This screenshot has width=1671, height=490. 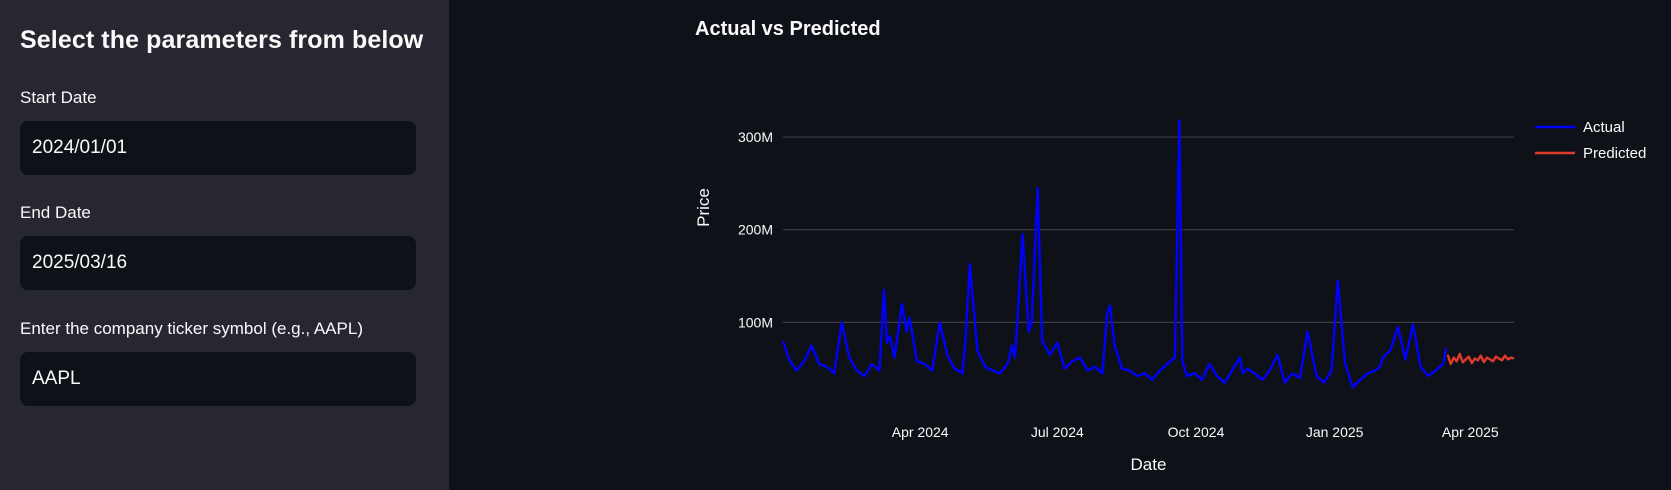 I want to click on y-axis-title: Price, so click(x=703, y=207).